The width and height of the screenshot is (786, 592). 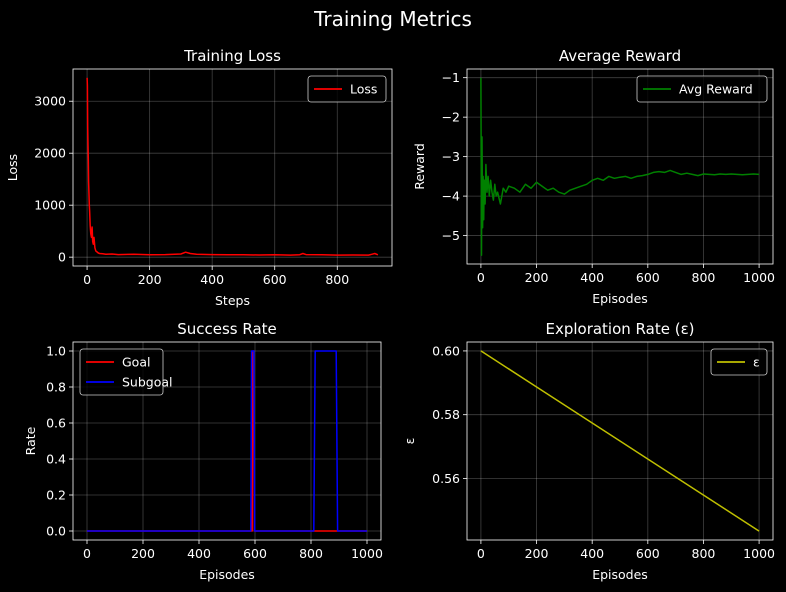 I want to click on y-axis-label: Reward, so click(x=419, y=166).